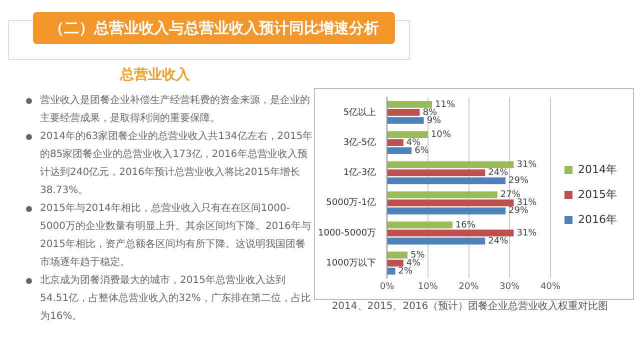  What do you see at coordinates (465, 225) in the screenshot?
I see `data-label: 16%` at bounding box center [465, 225].